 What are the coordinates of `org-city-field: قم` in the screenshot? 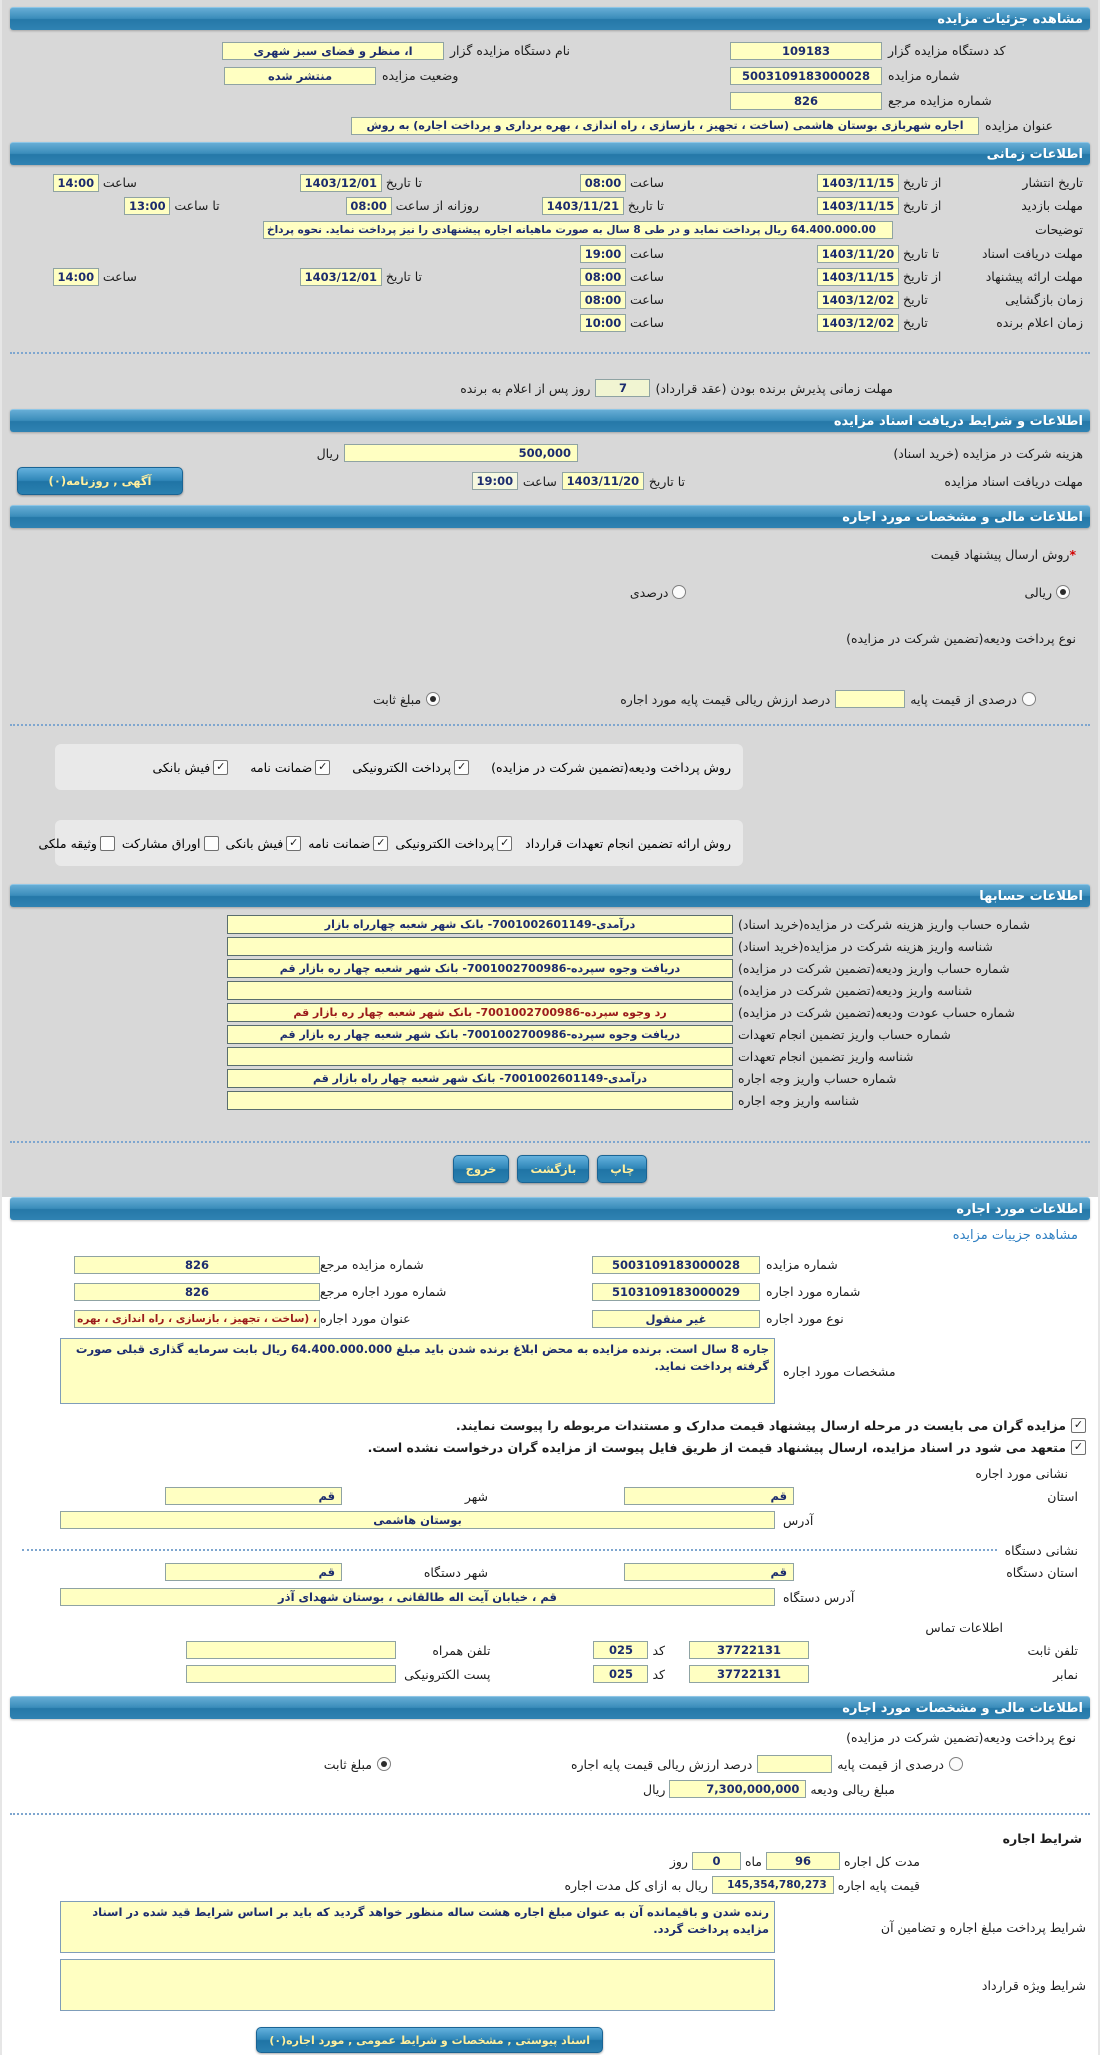 It's located at (253, 1572).